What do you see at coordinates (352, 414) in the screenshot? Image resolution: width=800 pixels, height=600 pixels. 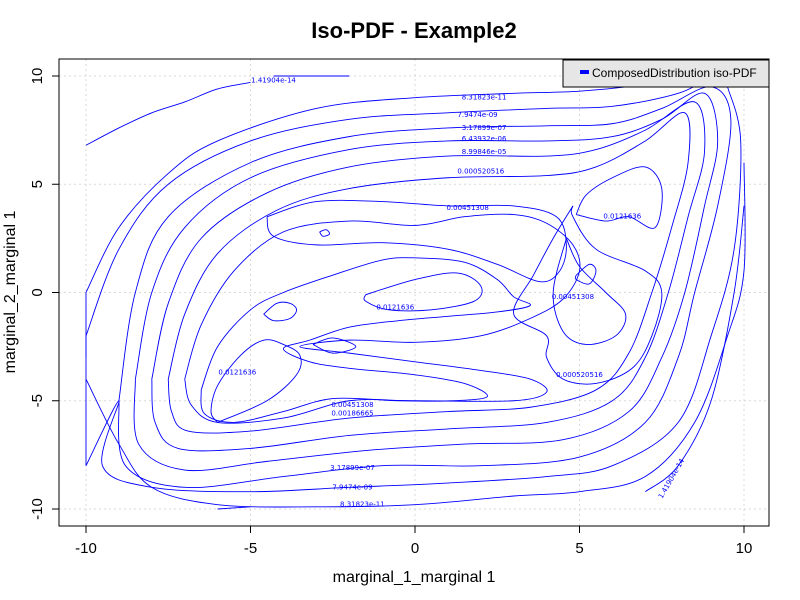 I see `contour-label: 0.00186665` at bounding box center [352, 414].